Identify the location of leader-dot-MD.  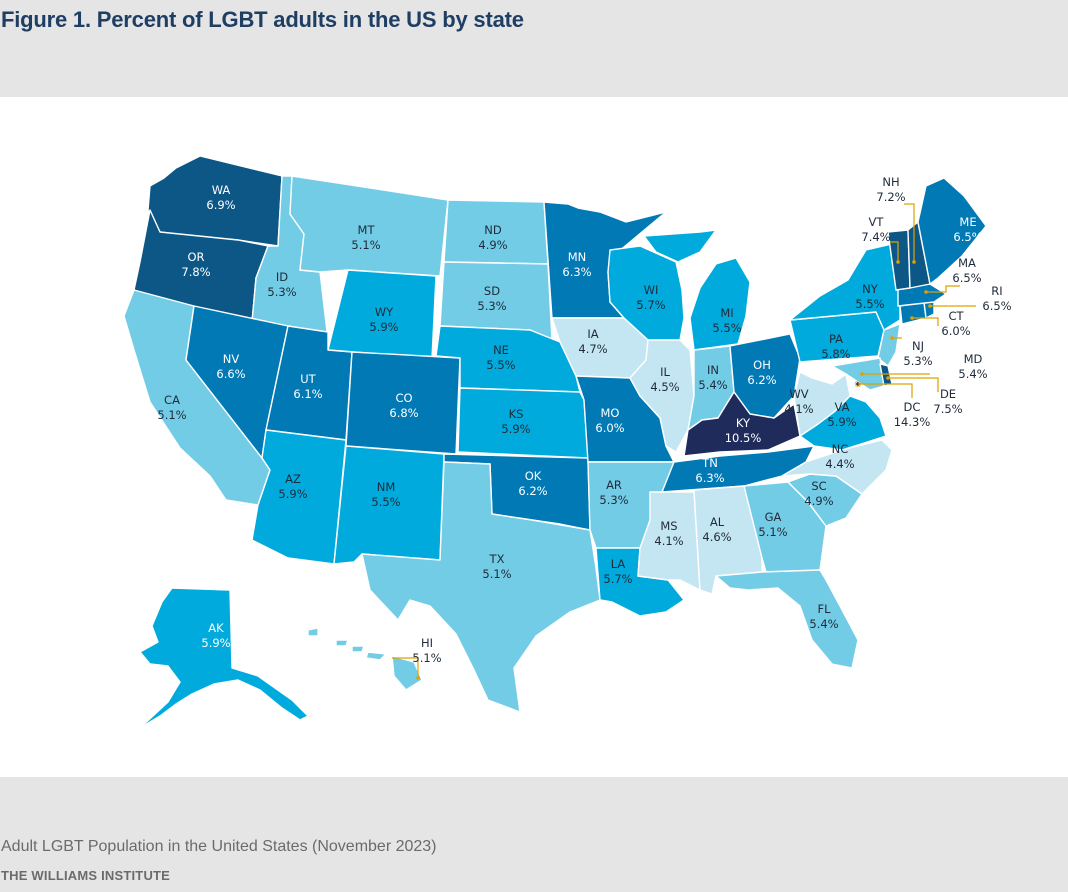
(862, 374).